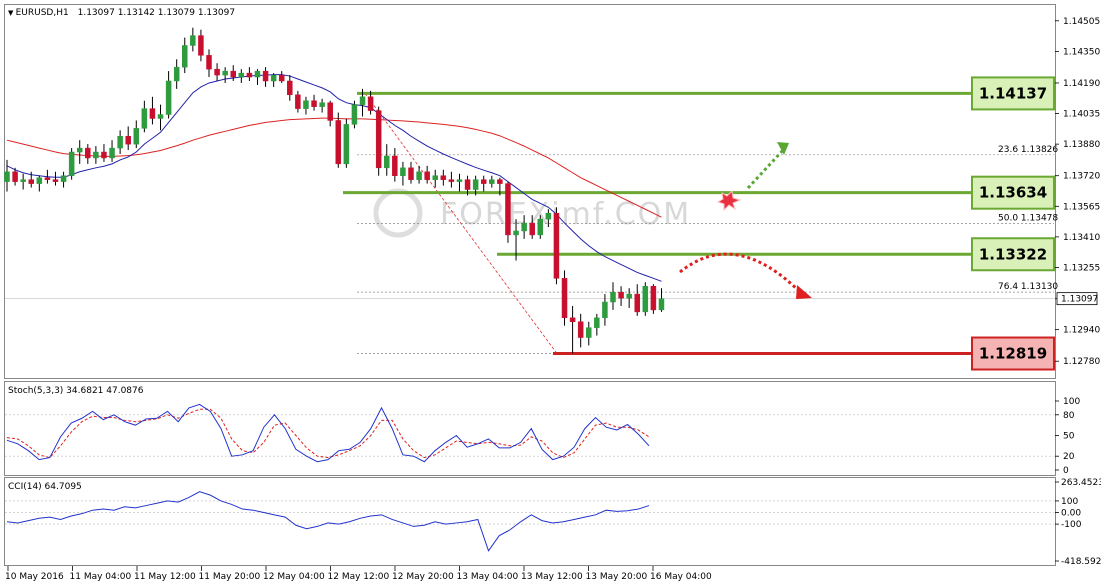  Describe the element at coordinates (1066, 471) in the screenshot. I see `stoch-tick-label: 0` at that location.